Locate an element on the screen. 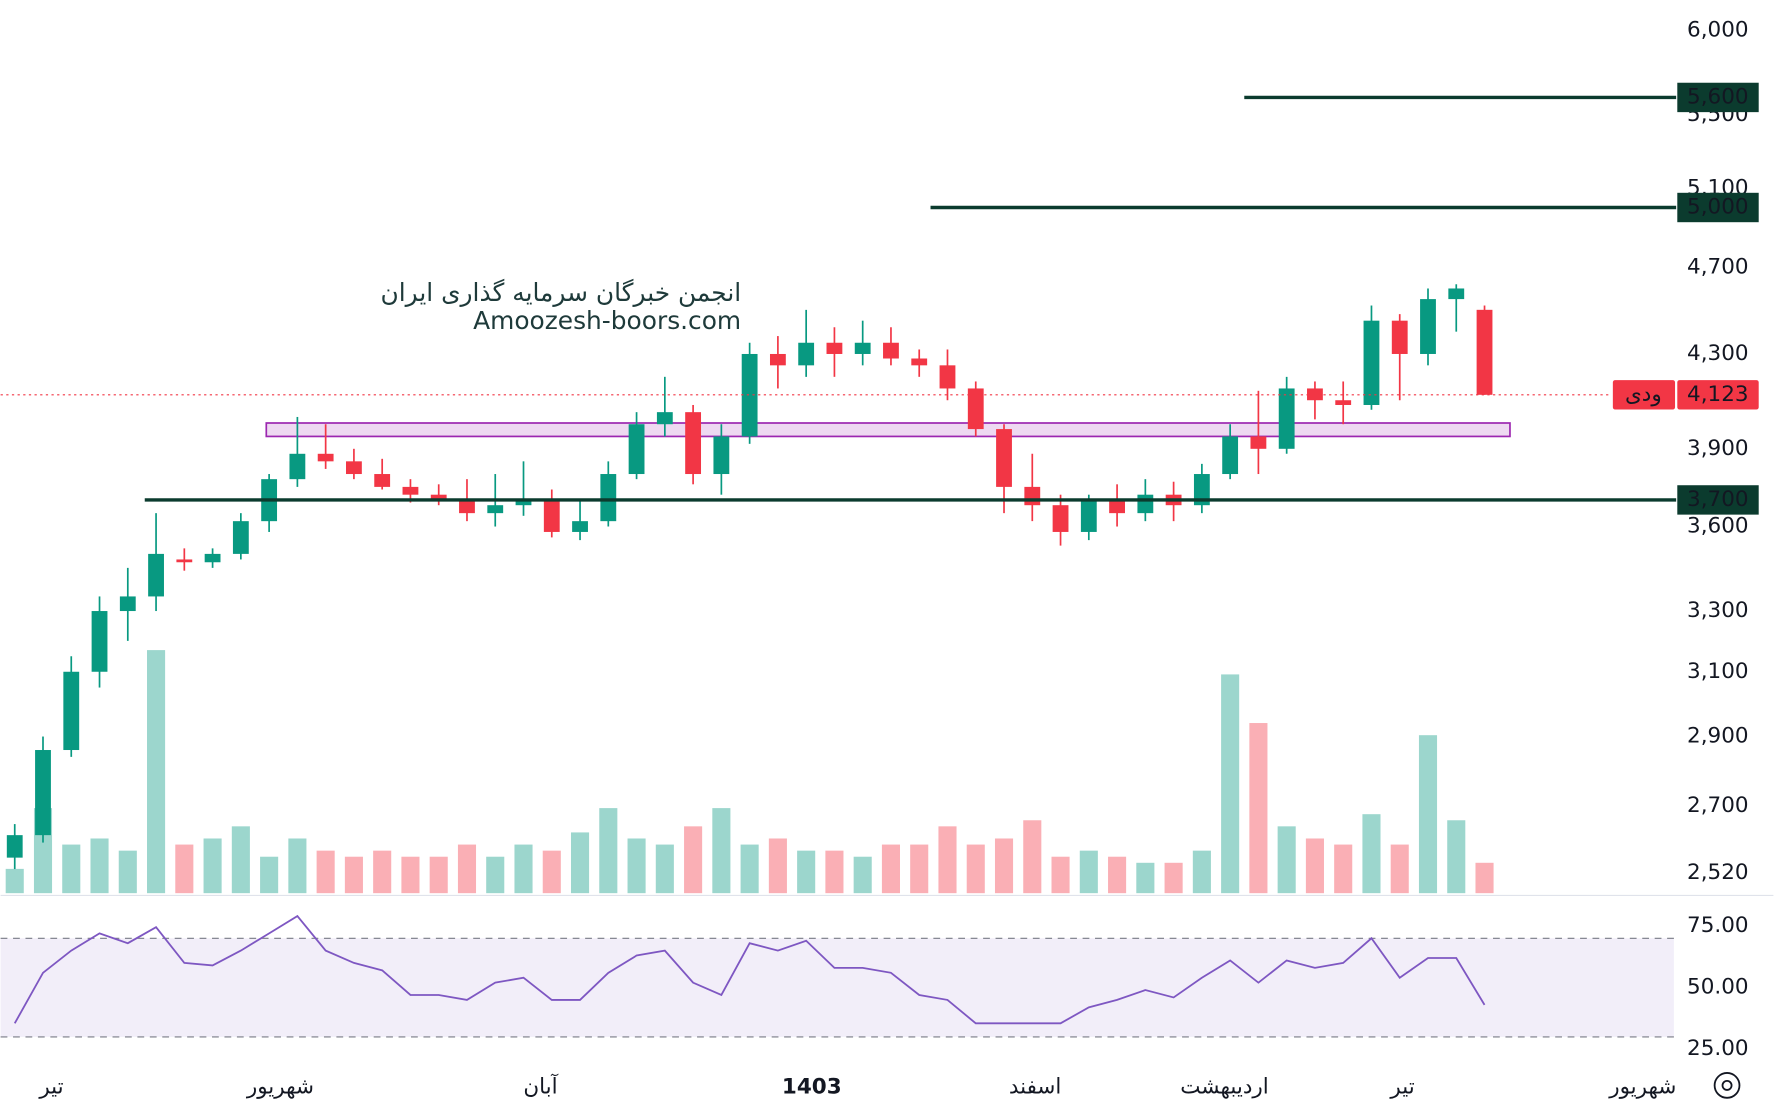 The image size is (1774, 1108). rsi-tick-label: 75.00 is located at coordinates (1717, 925).